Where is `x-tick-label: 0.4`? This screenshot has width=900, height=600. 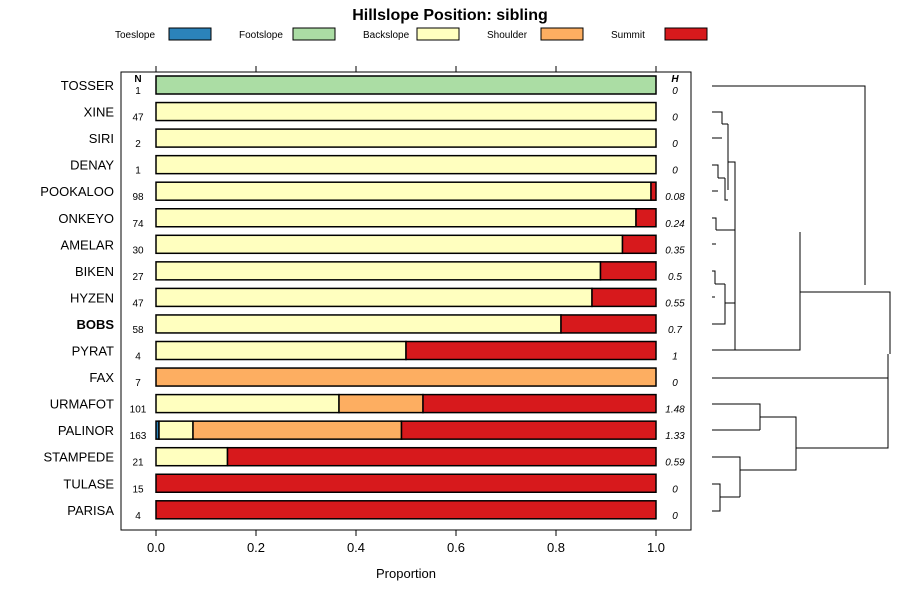 x-tick-label: 0.4 is located at coordinates (356, 547).